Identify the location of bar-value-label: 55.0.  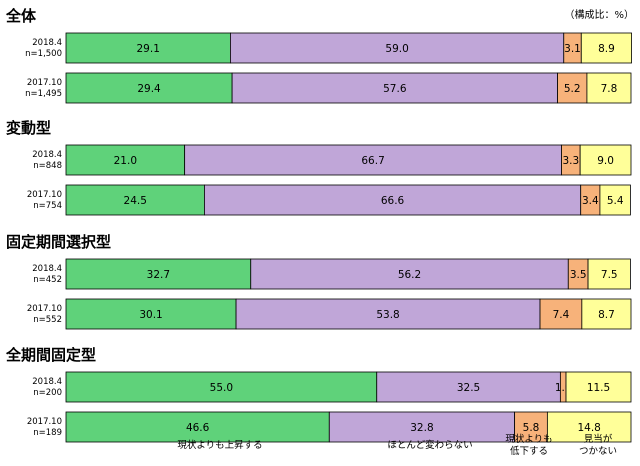
(221, 388).